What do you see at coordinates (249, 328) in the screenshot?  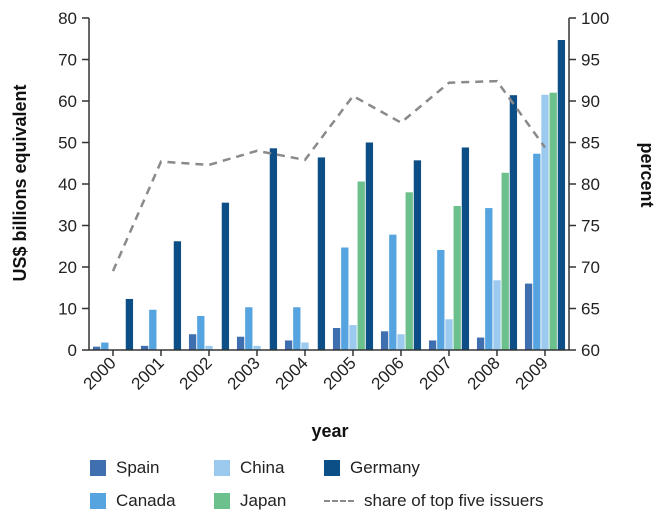 I see `bar-canada-2003` at bounding box center [249, 328].